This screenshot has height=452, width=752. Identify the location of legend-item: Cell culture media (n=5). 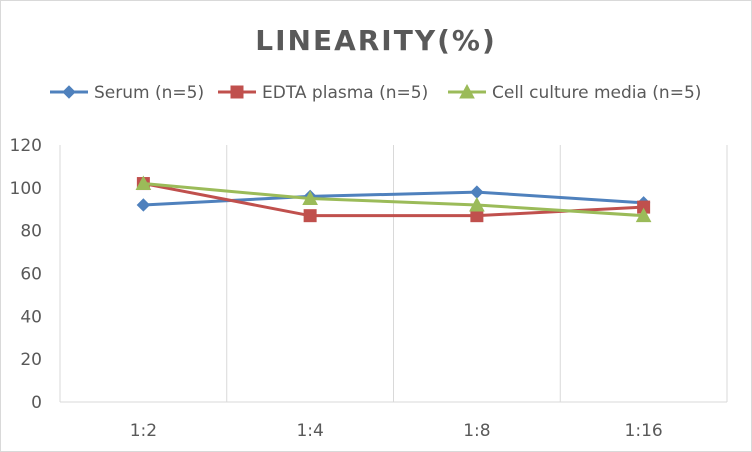
(574, 93).